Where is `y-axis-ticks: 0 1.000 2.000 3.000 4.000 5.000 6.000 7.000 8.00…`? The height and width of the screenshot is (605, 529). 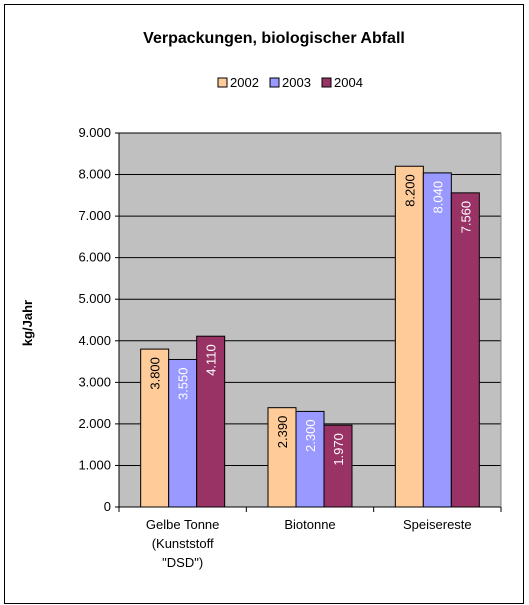
y-axis-ticks: 0 1.000 2.000 3.000 4.000 5.000 6.000 7.000 8.00… is located at coordinates (98, 319).